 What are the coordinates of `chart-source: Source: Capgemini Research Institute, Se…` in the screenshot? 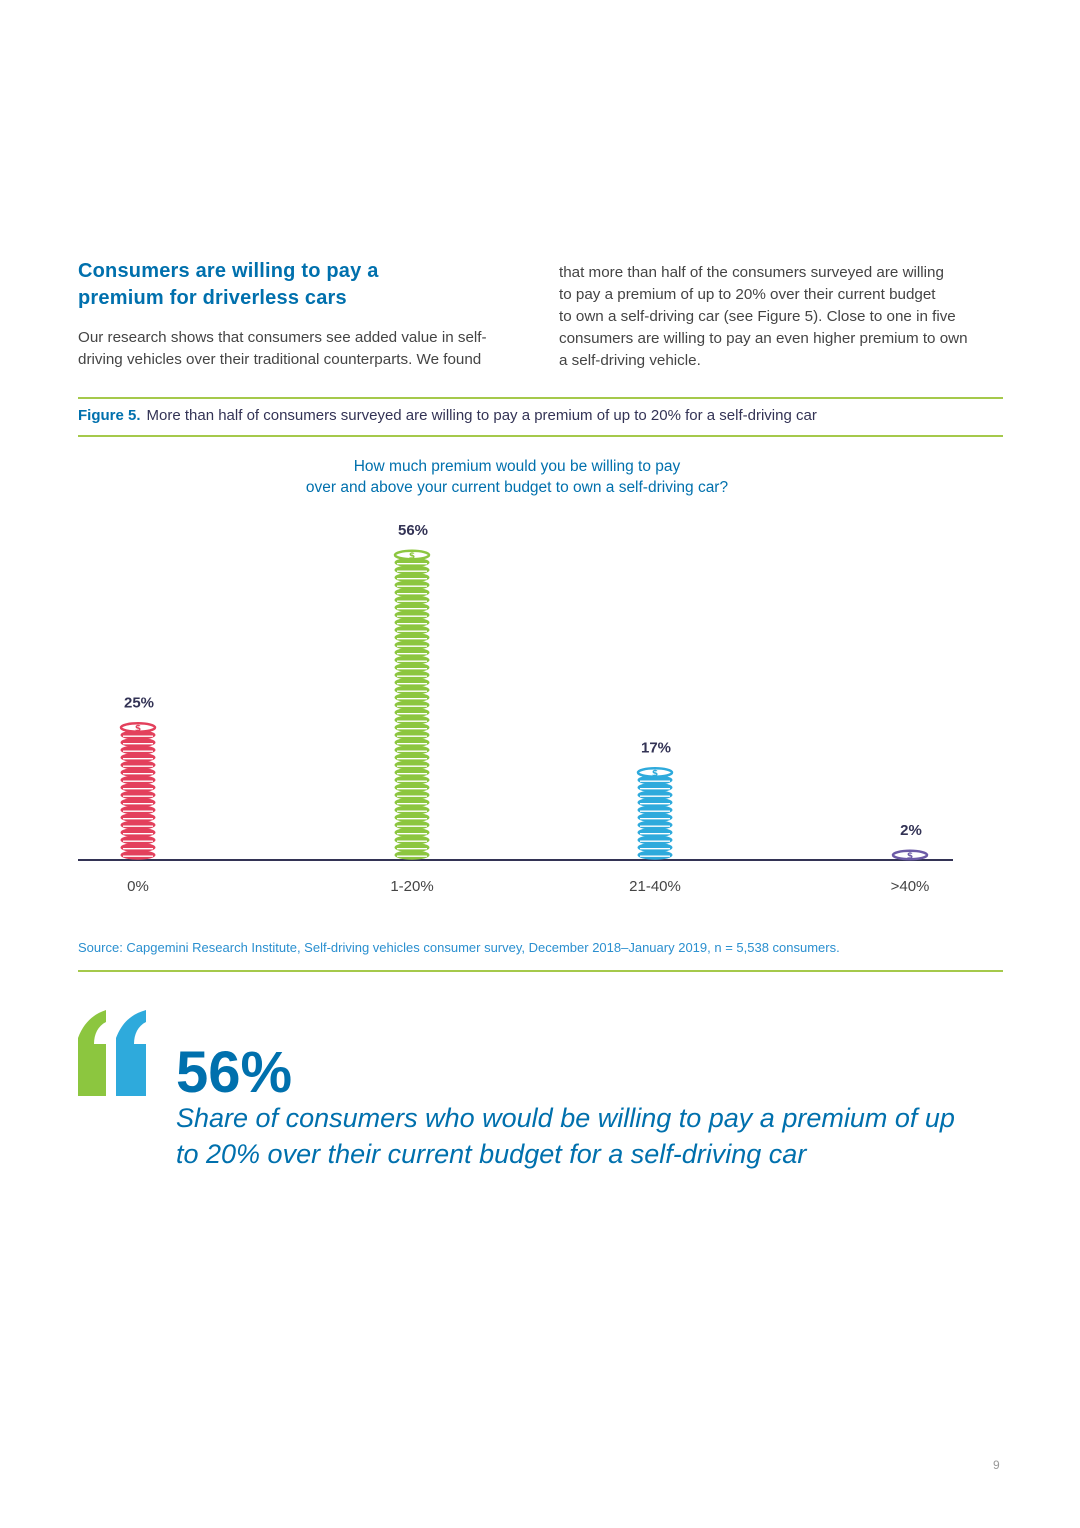 It's located at (459, 947).